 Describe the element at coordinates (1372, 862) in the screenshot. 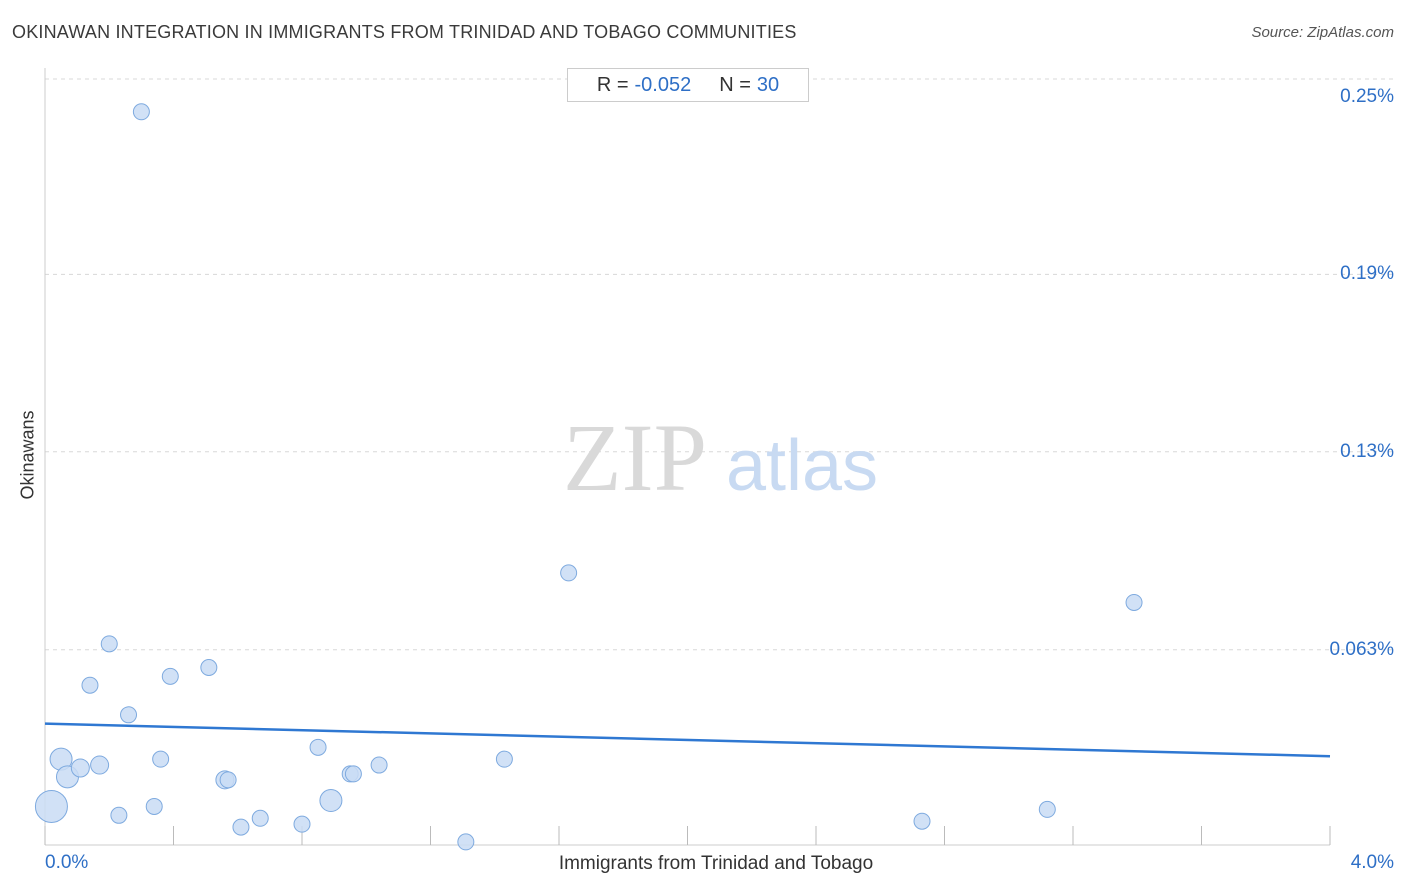

I see `x-tick-label: 4.0%` at that location.